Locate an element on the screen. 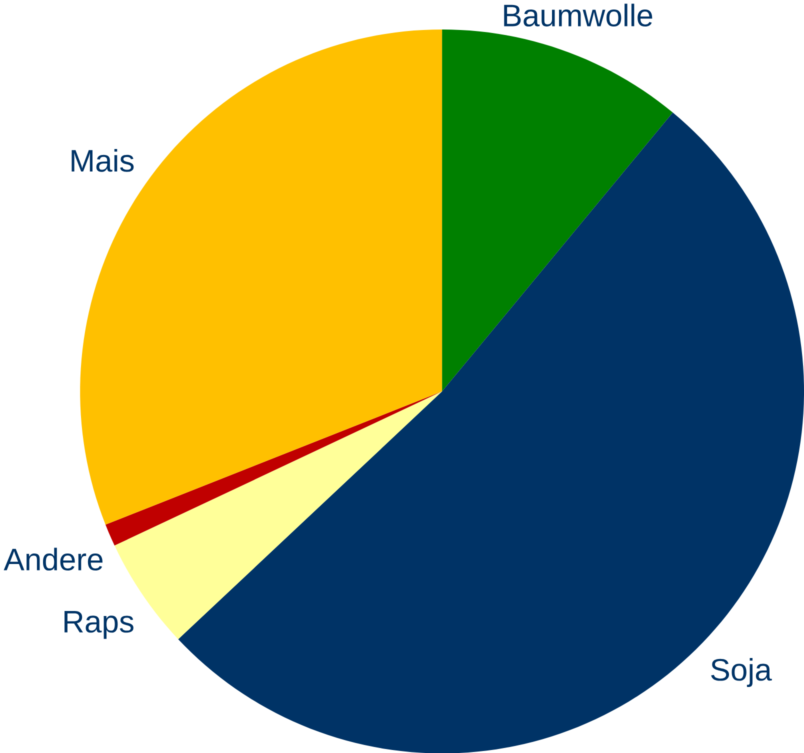 The image size is (804, 753). slice-label: Baumwolle is located at coordinates (578, 15).